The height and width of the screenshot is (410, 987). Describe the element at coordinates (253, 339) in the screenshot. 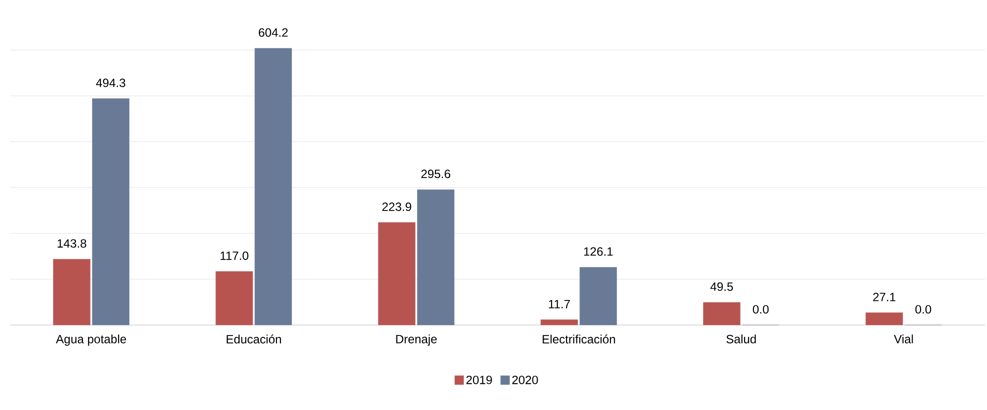

I see `x-tick-label: Educación` at that location.